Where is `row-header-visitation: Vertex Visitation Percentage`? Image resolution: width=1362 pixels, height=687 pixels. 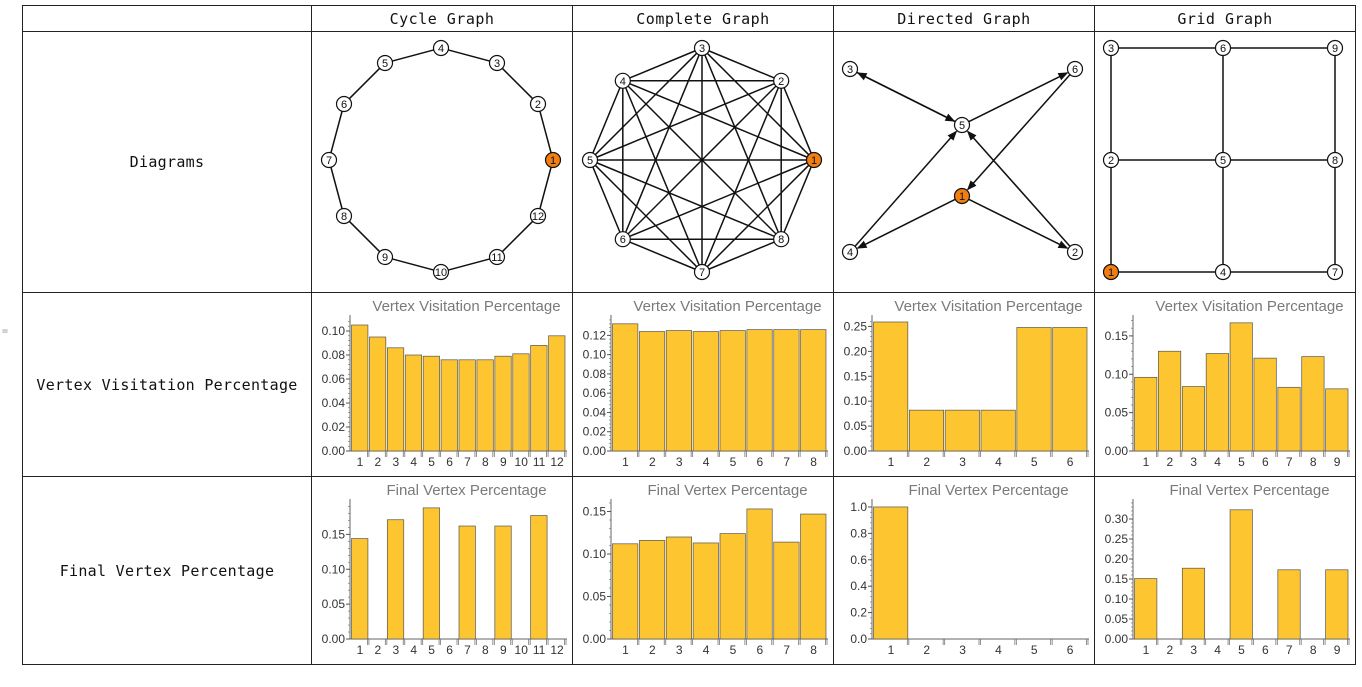
row-header-visitation: Vertex Visitation Percentage is located at coordinates (167, 384).